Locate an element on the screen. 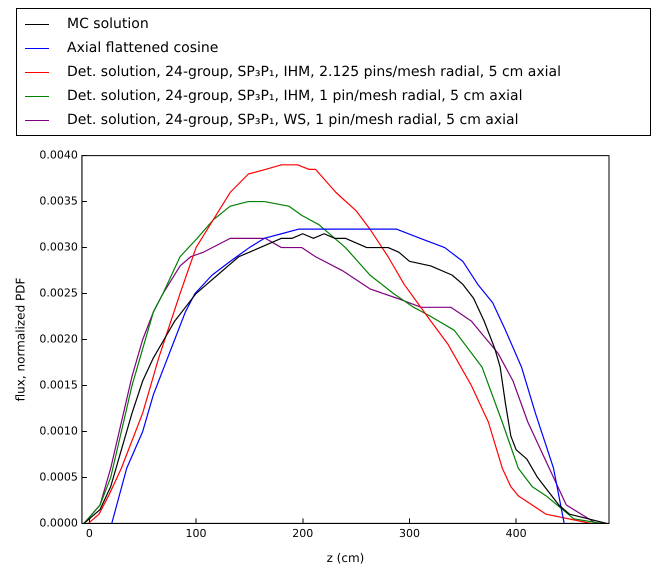 Image resolution: width=659 pixels, height=584 pixels. y-tick-label: 0.0010 is located at coordinates (58, 431).